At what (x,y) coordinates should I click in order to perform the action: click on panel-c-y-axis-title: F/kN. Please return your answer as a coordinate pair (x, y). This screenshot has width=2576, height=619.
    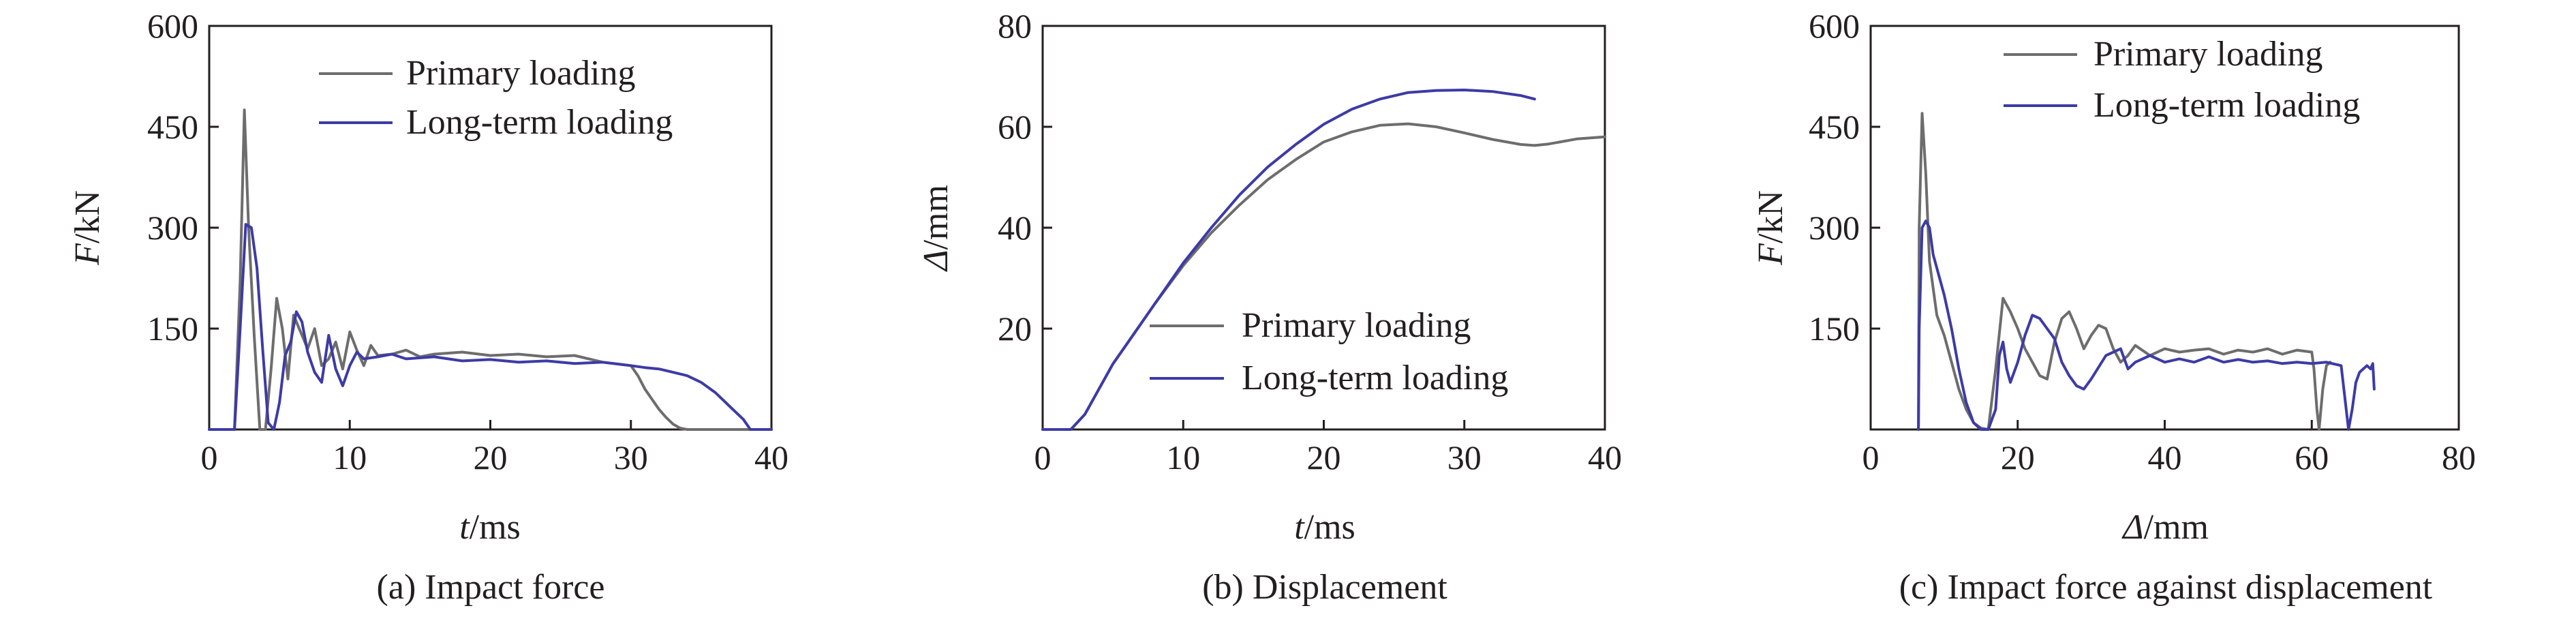
    Looking at the image, I should click on (1770, 228).